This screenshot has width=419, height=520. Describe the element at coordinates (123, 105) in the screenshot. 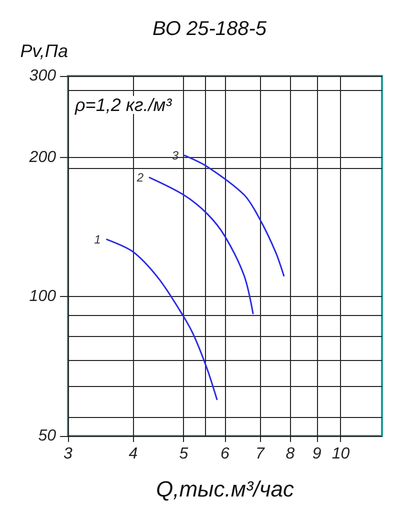

I see `annotation: ρ=1,2 кг./м³` at that location.